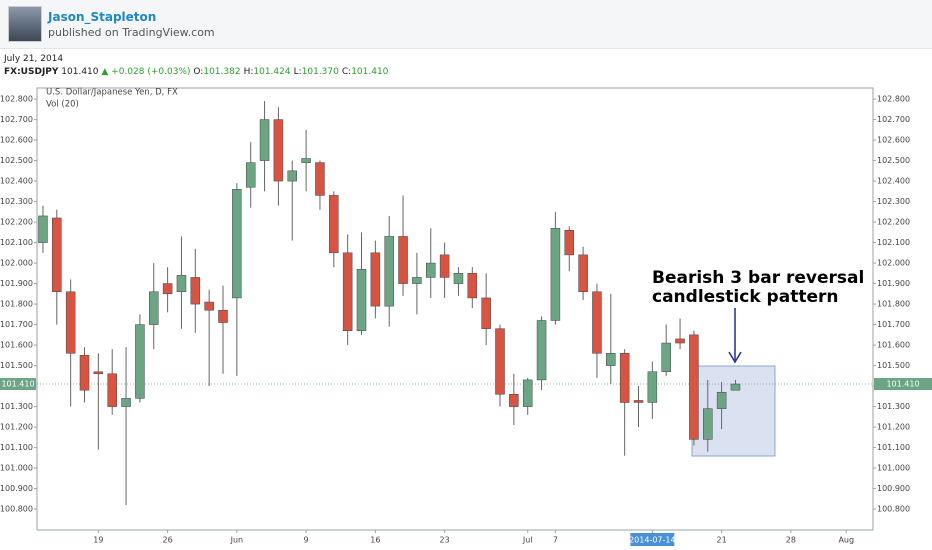 Image resolution: width=932 pixels, height=550 pixels. I want to click on ohlc: O:101.382 H:101.424 L:101.370 C:101.410, so click(292, 72).